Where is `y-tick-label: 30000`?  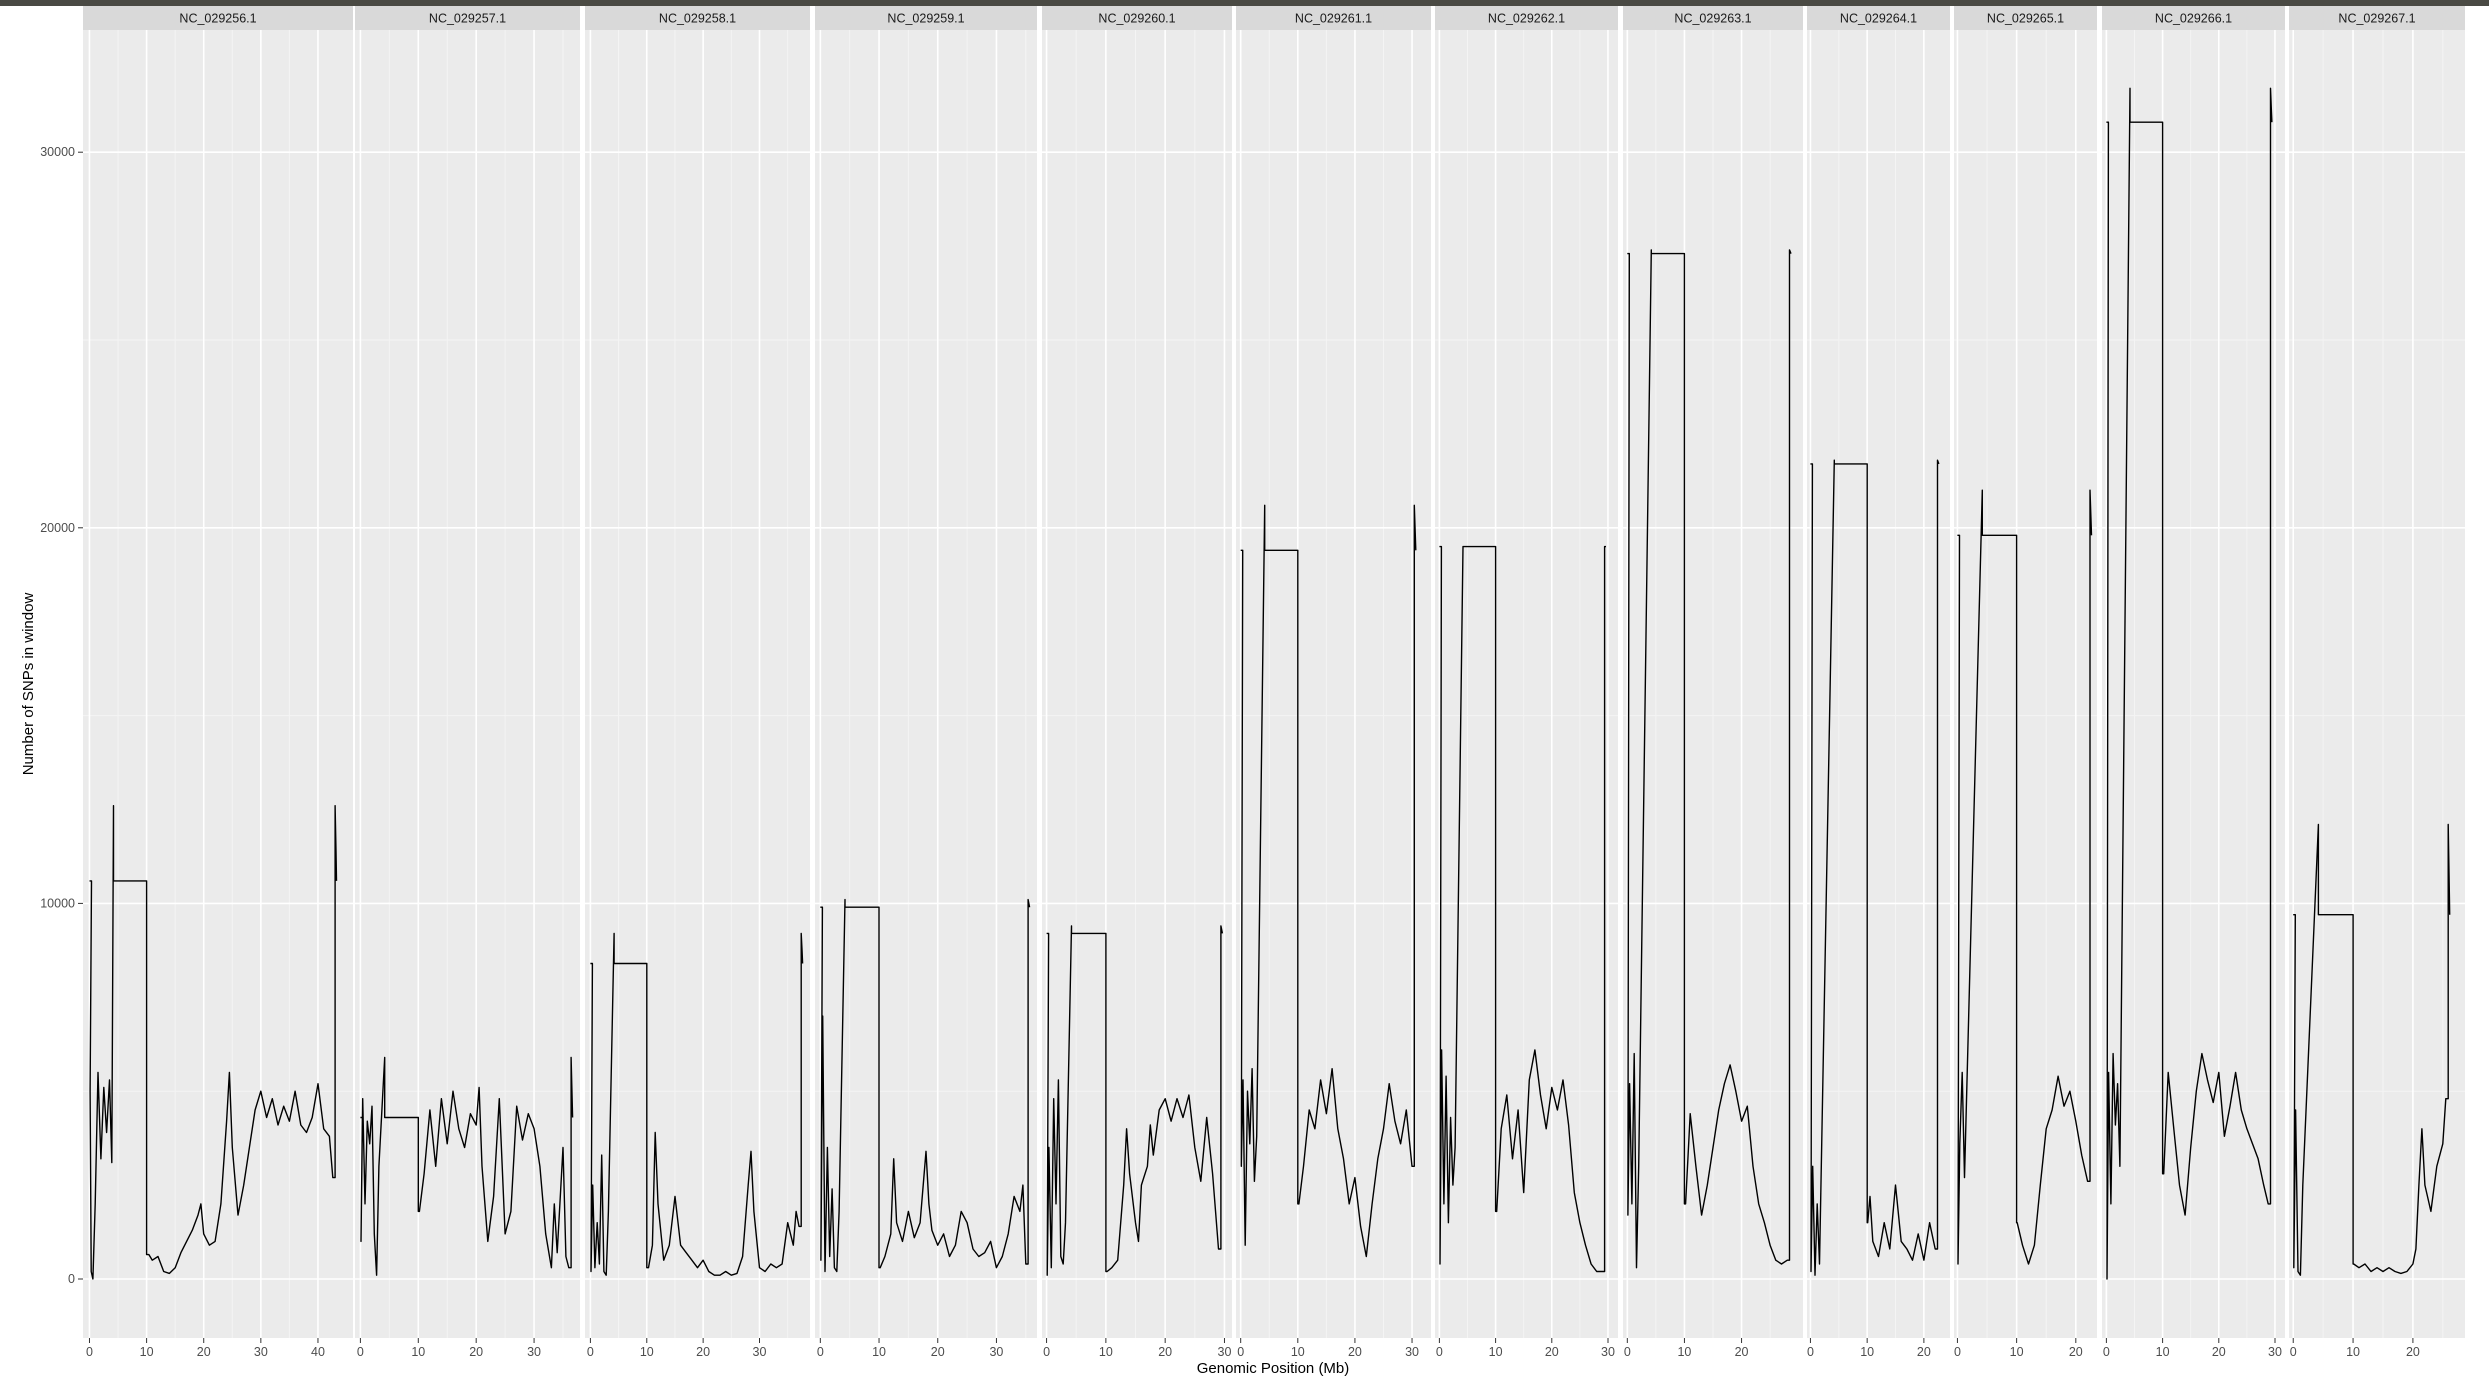
y-tick-label: 30000 is located at coordinates (57, 152).